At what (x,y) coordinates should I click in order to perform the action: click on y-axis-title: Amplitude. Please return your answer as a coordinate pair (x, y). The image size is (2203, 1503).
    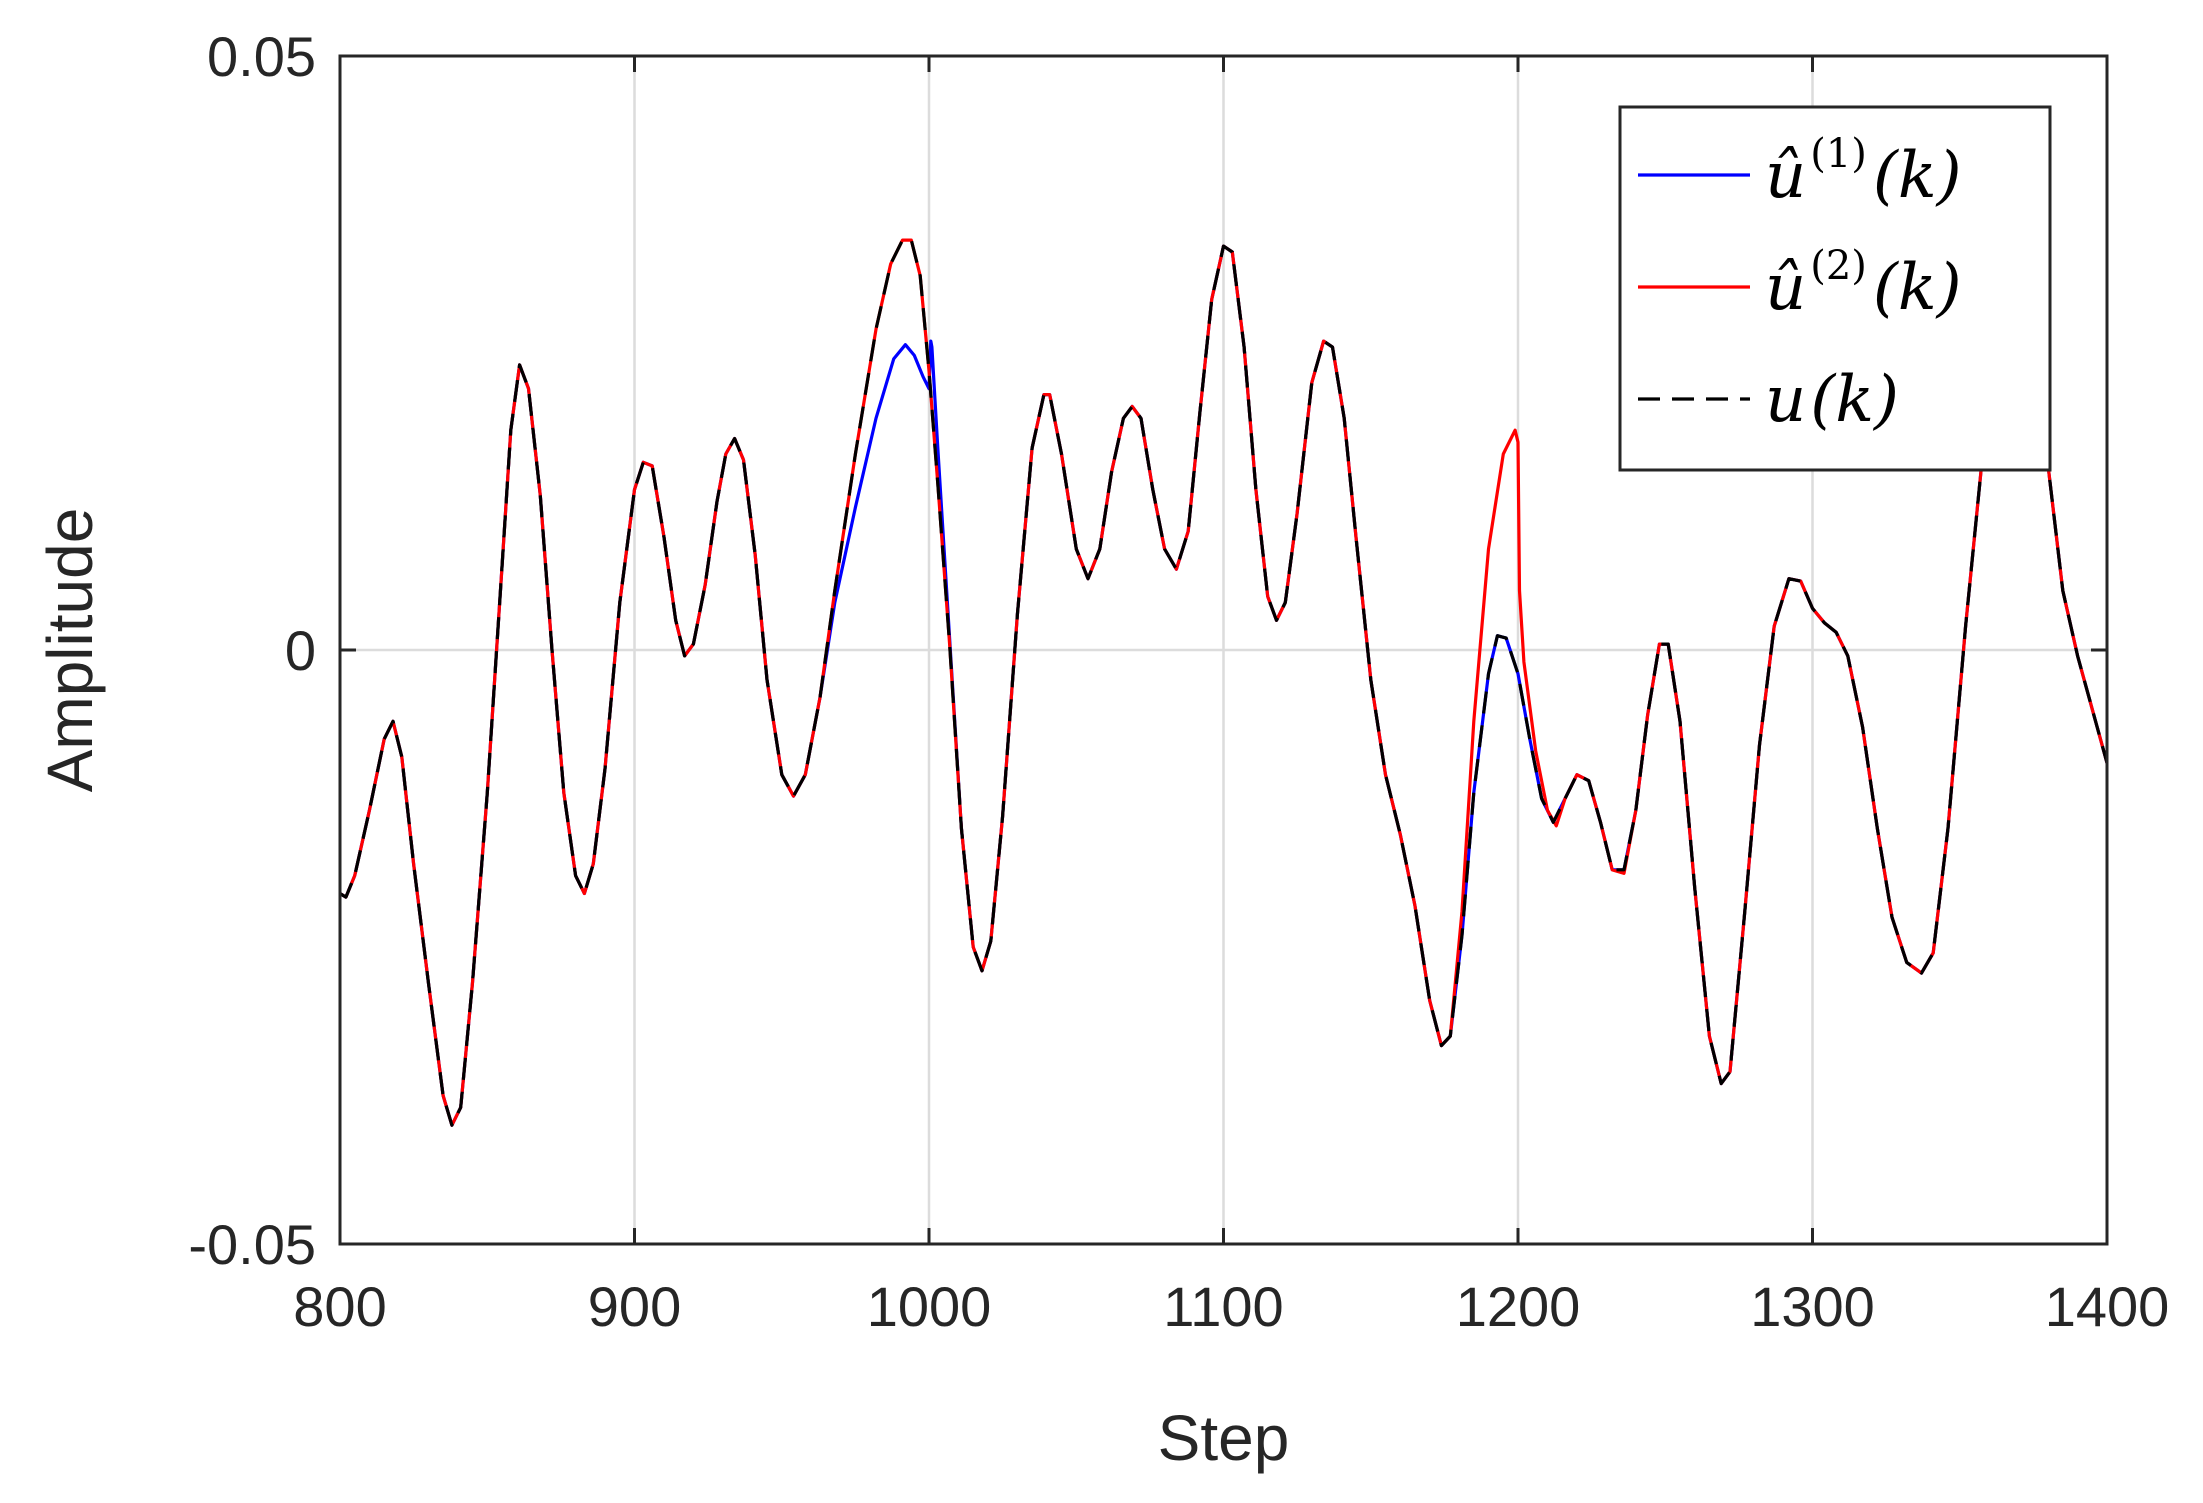
    Looking at the image, I should click on (70, 650).